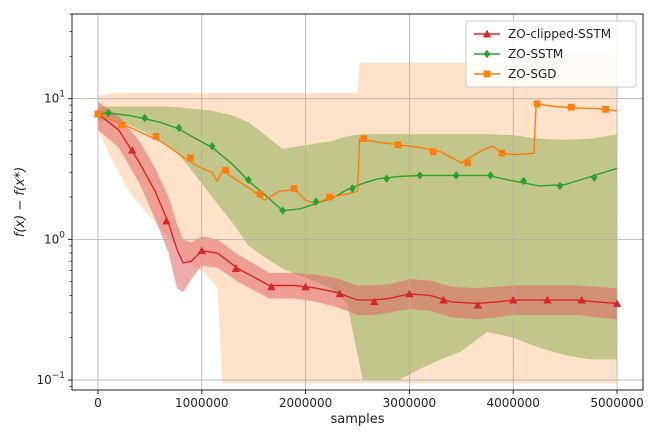 The width and height of the screenshot is (666, 443). I want to click on legend-box, so click(551, 54).